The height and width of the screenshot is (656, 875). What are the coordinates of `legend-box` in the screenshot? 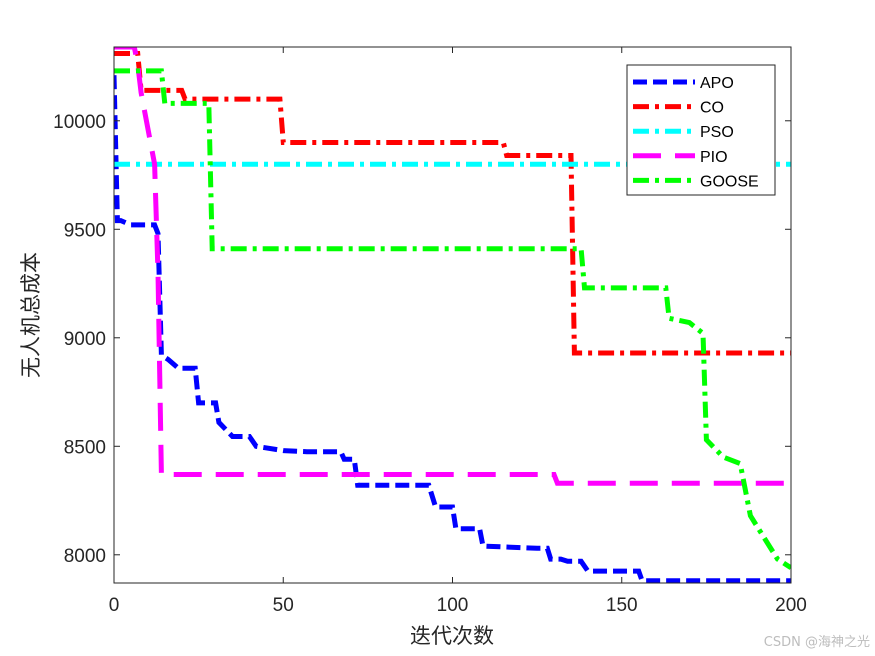 It's located at (701, 130).